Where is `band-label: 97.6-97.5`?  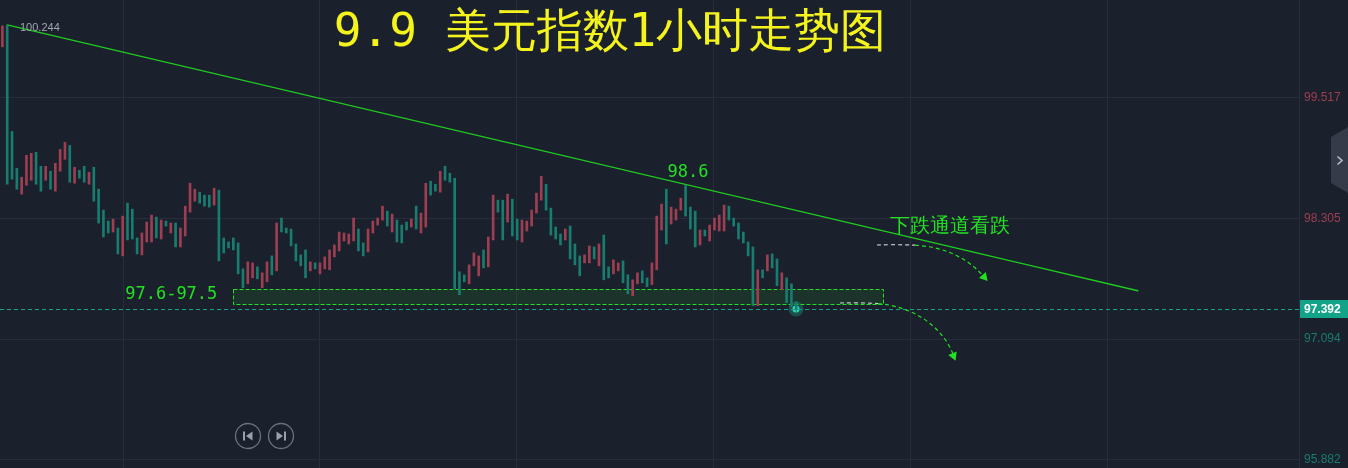 band-label: 97.6-97.5 is located at coordinates (171, 292).